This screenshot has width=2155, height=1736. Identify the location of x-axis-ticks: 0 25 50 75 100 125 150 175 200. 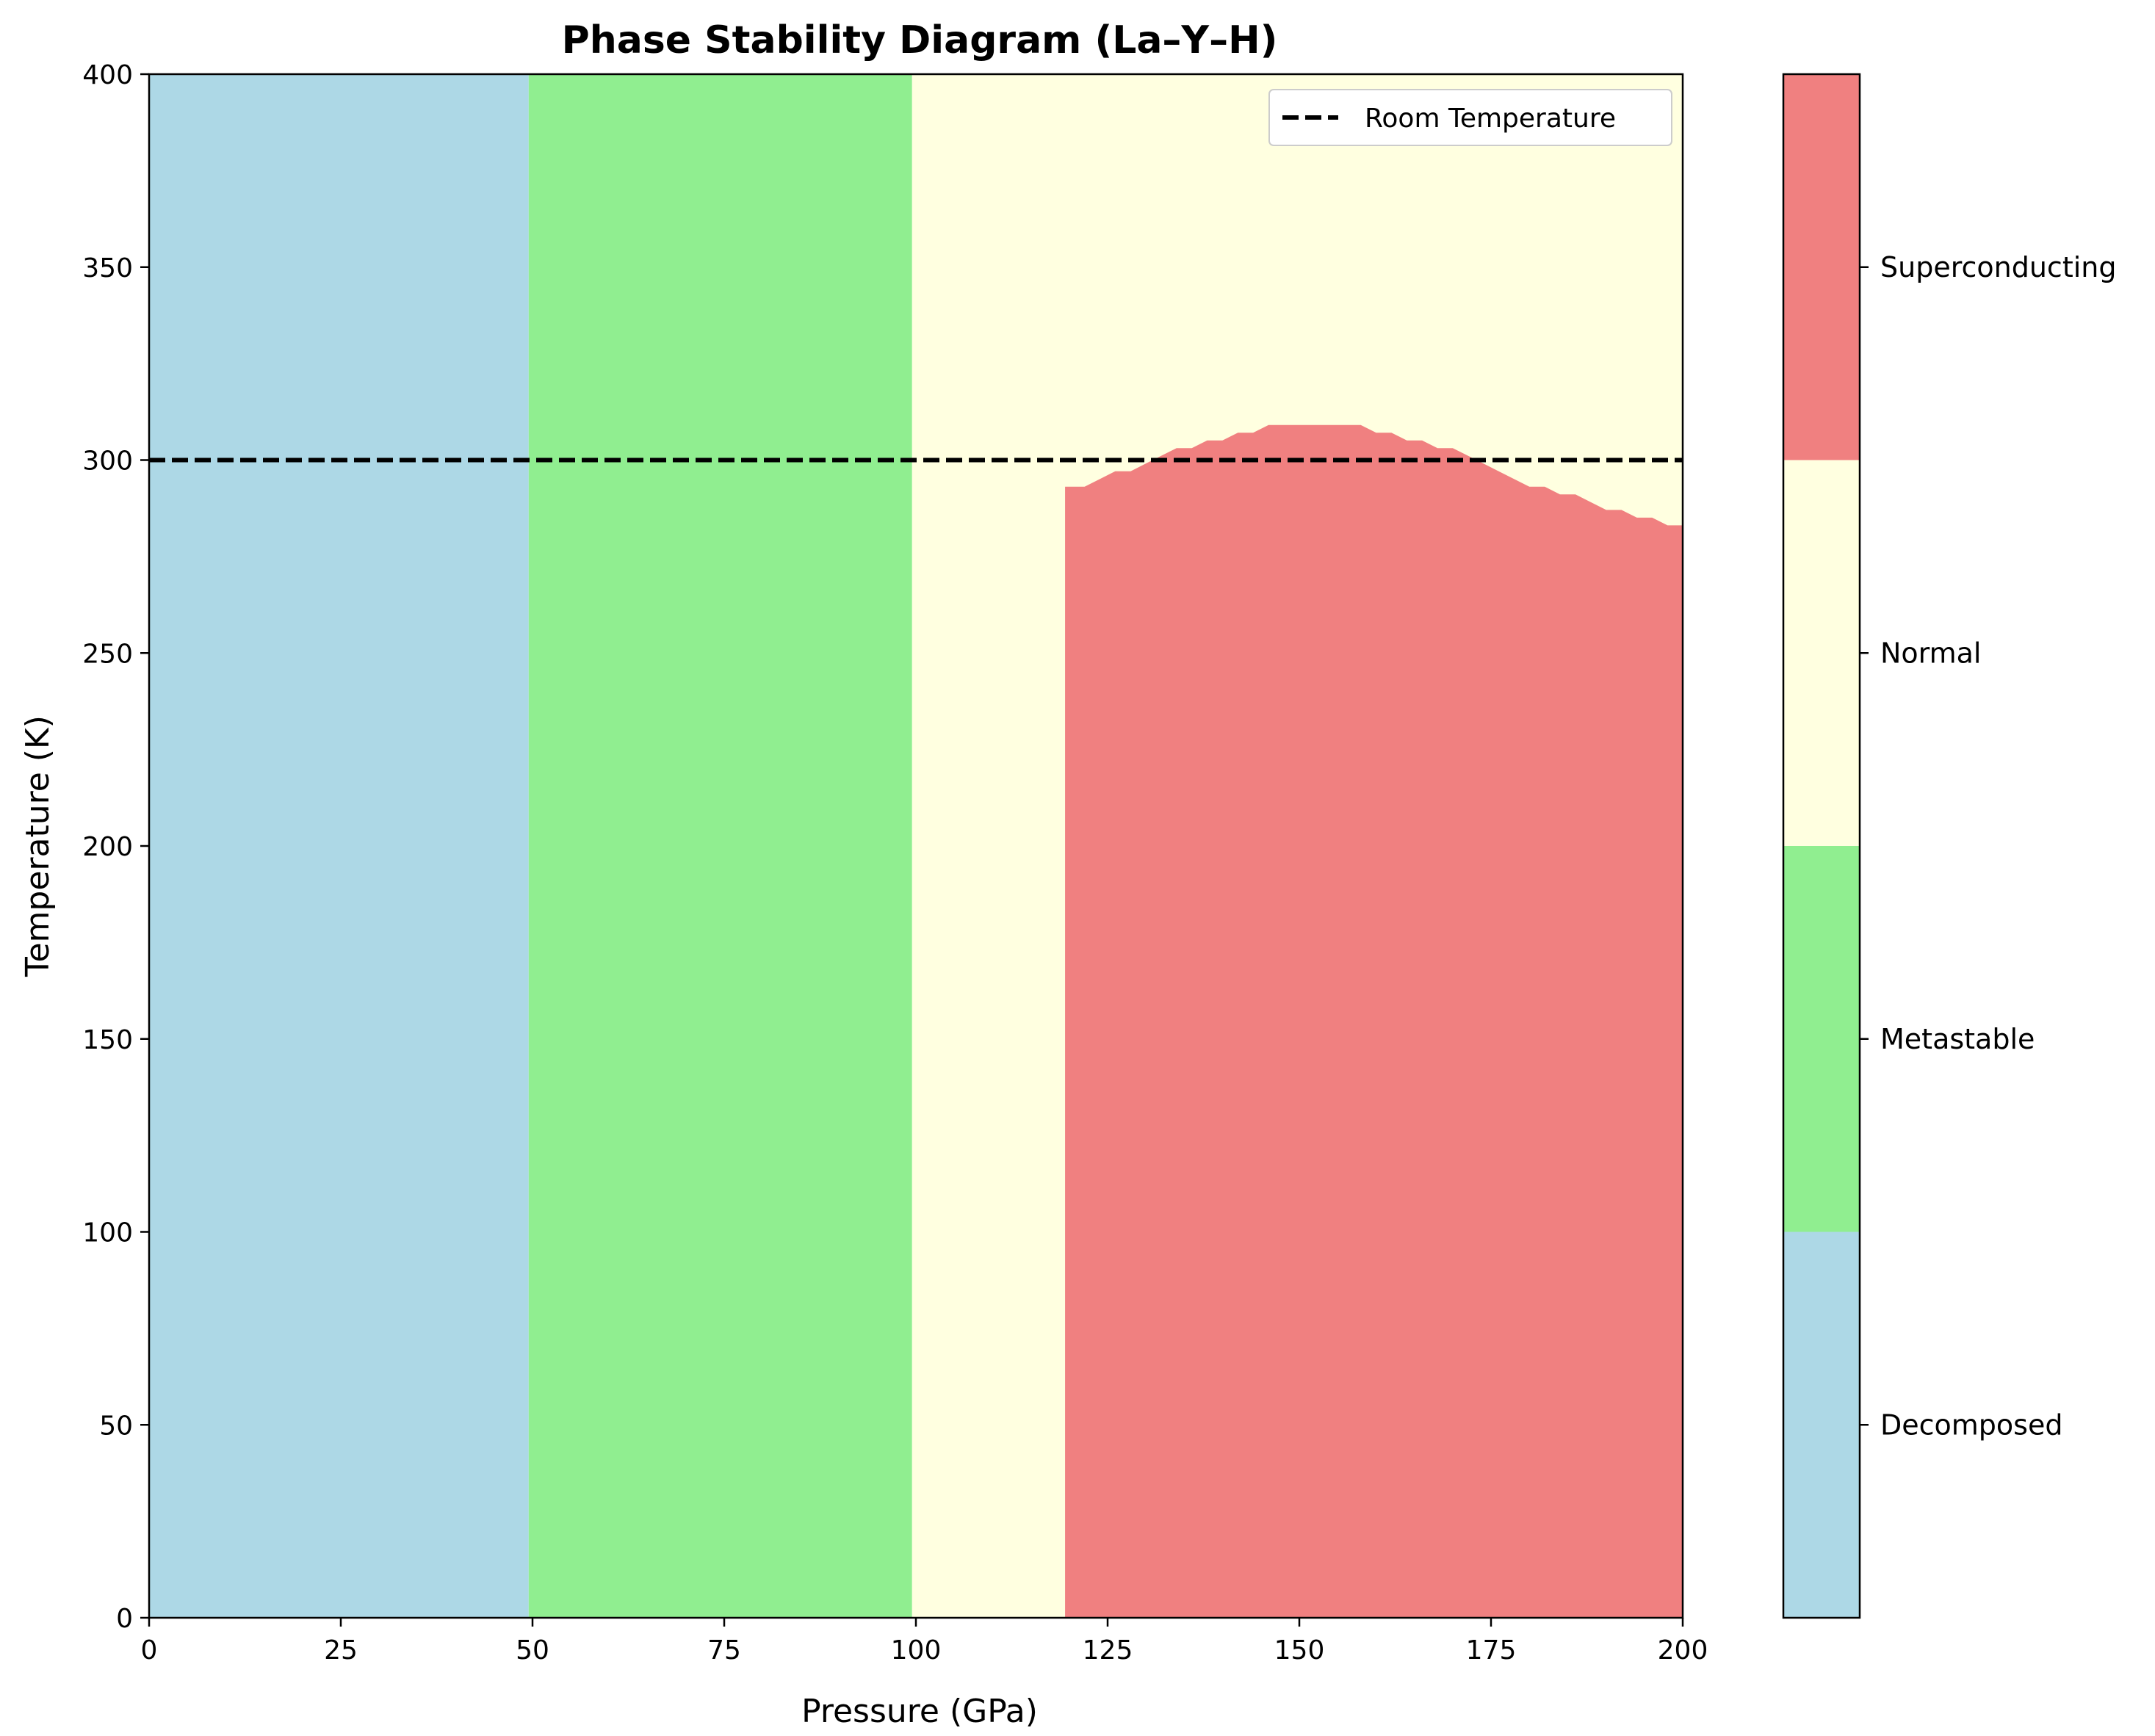
(924, 1642).